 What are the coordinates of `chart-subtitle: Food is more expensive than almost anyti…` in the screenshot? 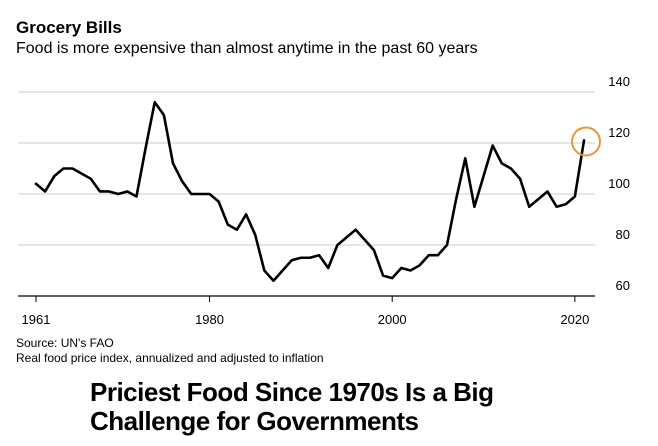 It's located at (247, 48).